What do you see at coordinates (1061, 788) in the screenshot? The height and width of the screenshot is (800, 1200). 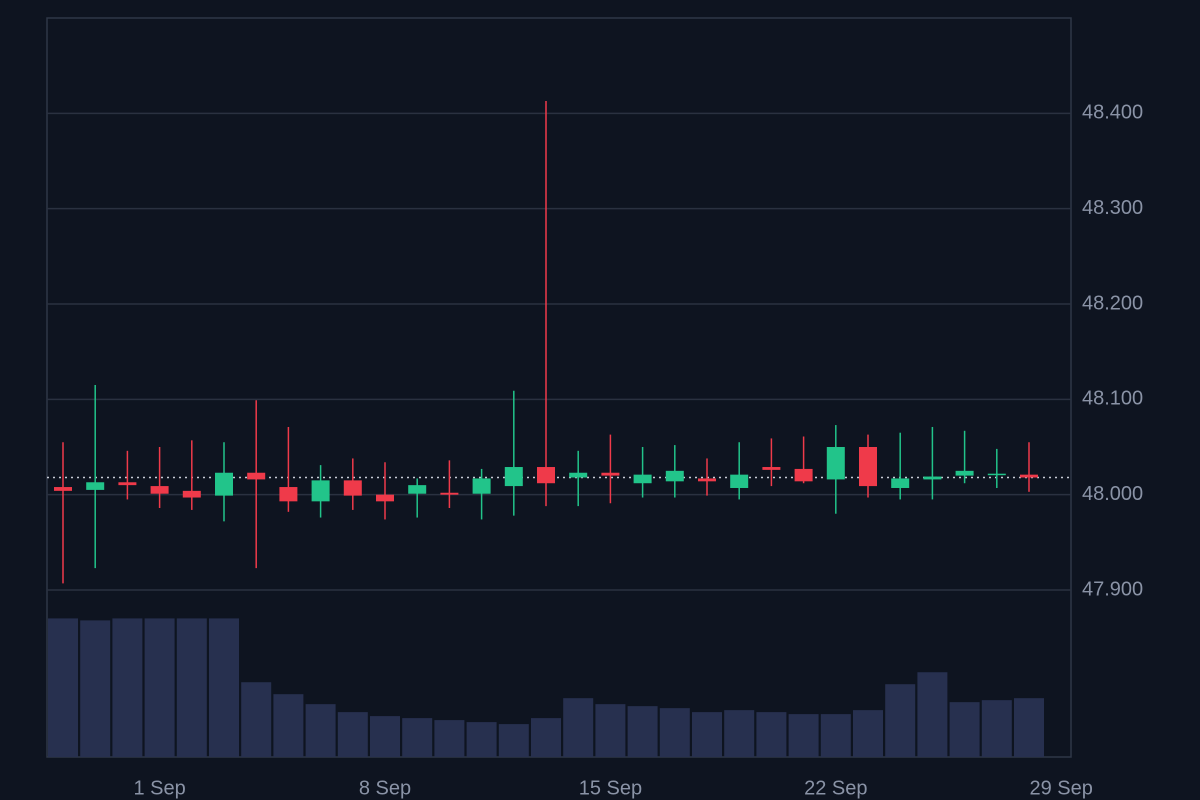 I see `x-tick-label: 29 Sep` at bounding box center [1061, 788].